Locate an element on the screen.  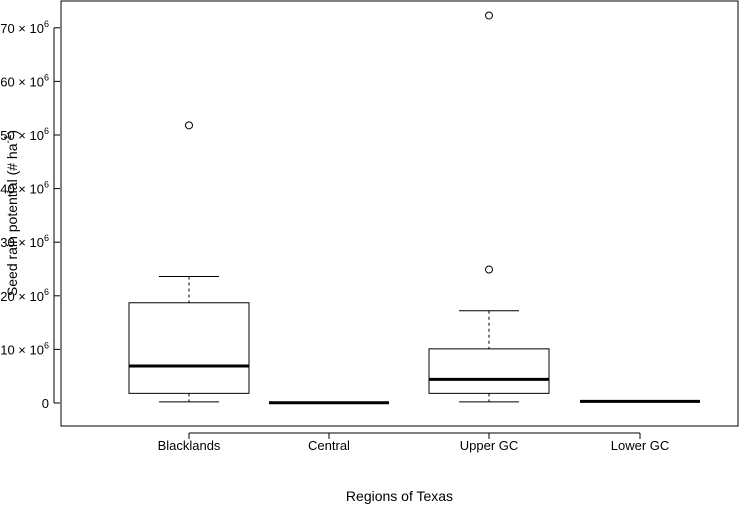
y-tick-label: 20 × 106 is located at coordinates (24, 295).